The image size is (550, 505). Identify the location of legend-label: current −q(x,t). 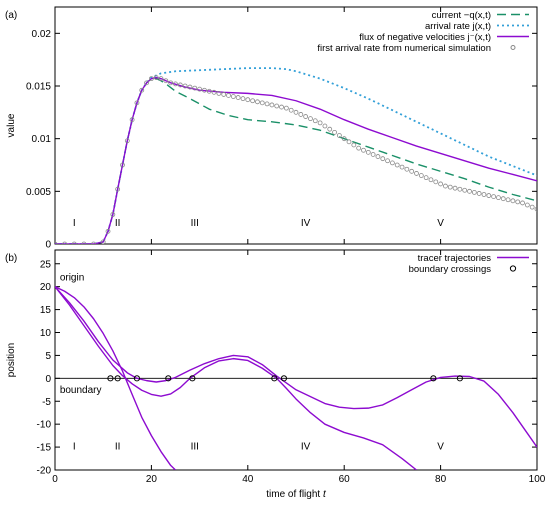
(461, 15).